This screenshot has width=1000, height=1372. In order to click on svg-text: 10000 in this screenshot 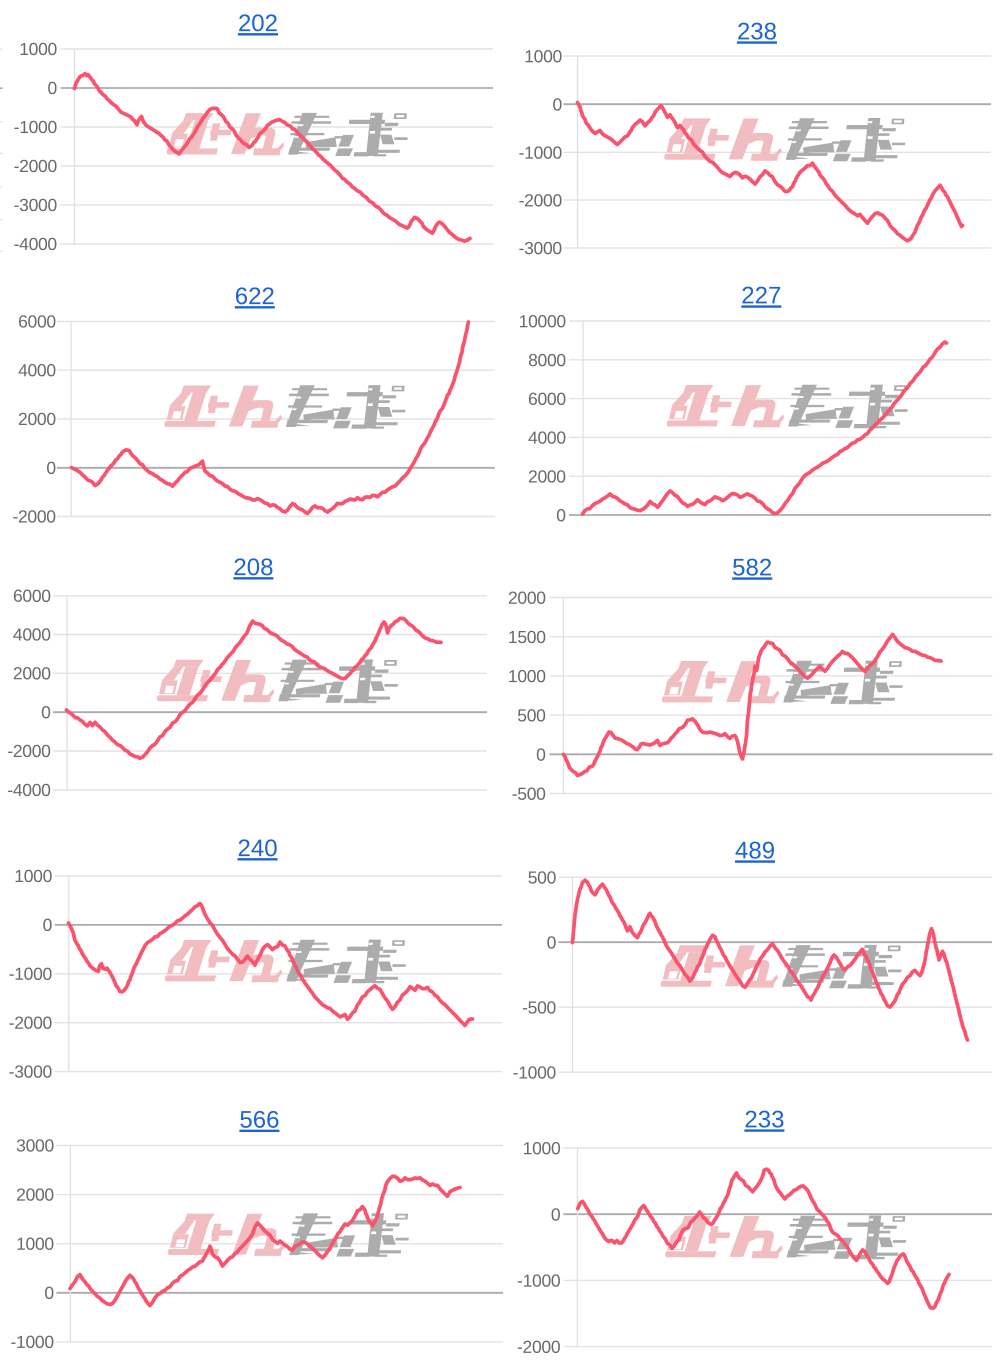, I will do `click(543, 321)`.